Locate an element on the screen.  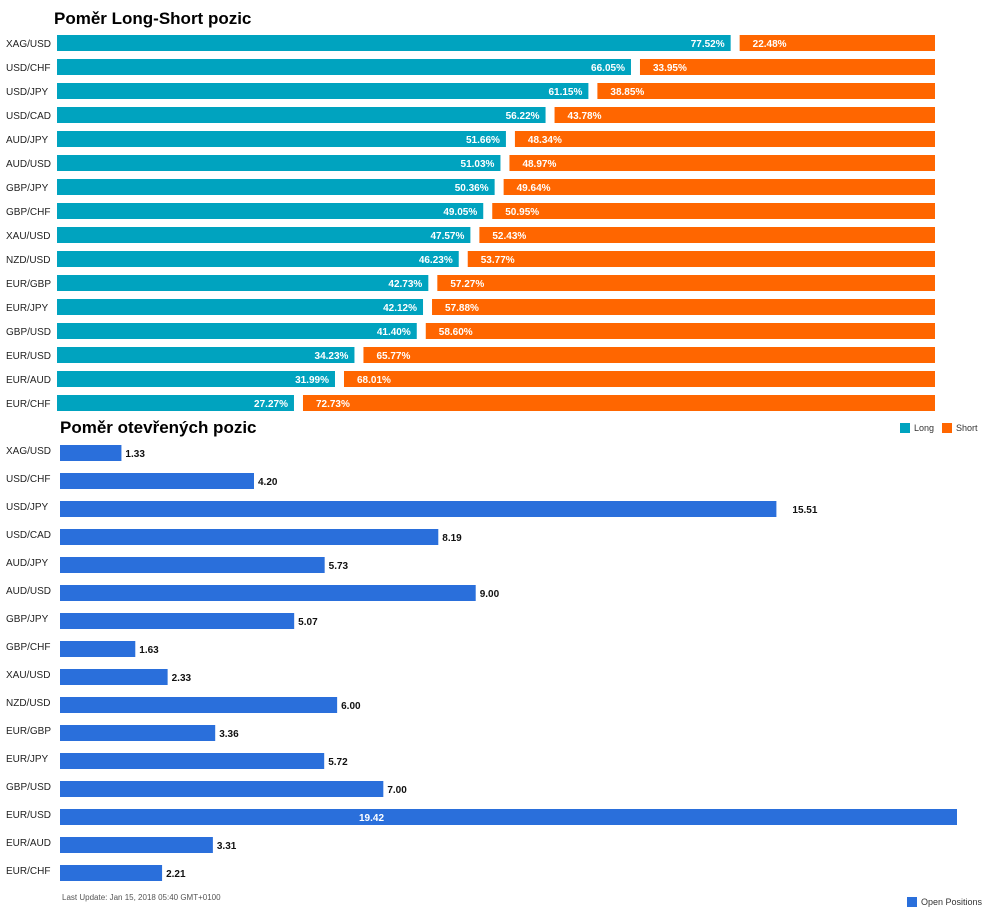
open-bar-aud-jpy is located at coordinates (192, 565).